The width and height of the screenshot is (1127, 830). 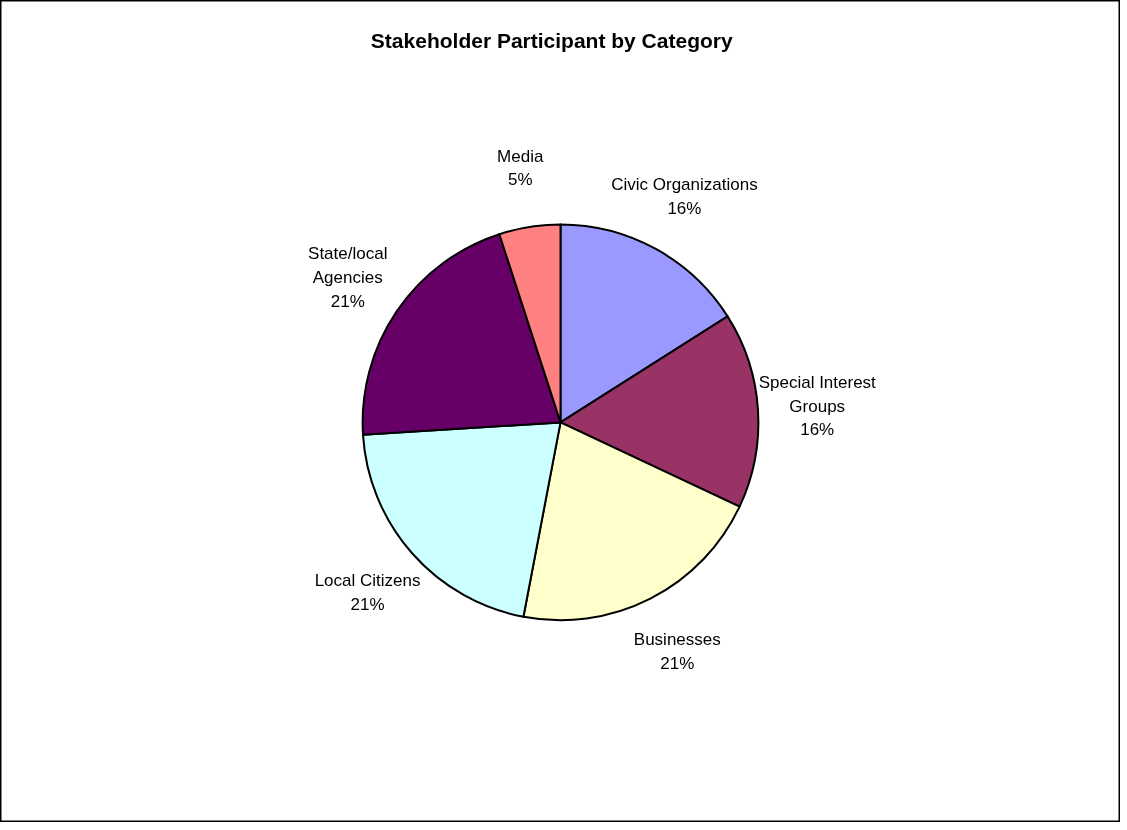 What do you see at coordinates (367, 581) in the screenshot?
I see `slice-label: Local Citizens` at bounding box center [367, 581].